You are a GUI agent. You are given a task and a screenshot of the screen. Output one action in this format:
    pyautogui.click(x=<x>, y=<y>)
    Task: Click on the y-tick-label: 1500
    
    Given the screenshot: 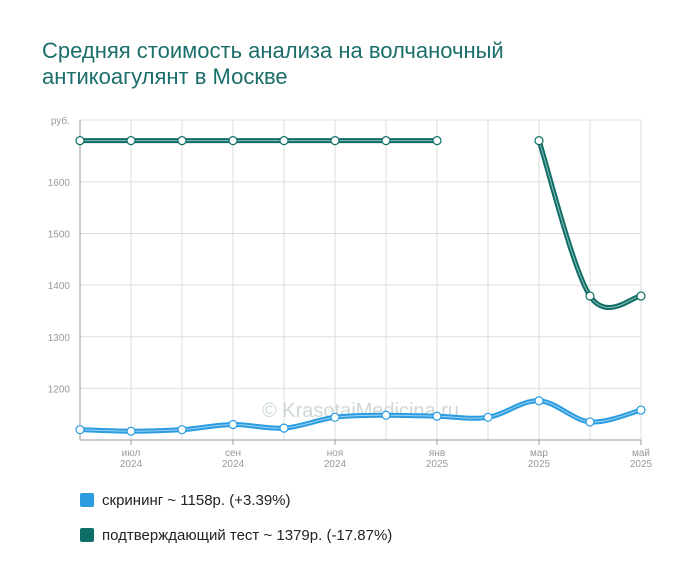 What is the action you would take?
    pyautogui.click(x=59, y=235)
    